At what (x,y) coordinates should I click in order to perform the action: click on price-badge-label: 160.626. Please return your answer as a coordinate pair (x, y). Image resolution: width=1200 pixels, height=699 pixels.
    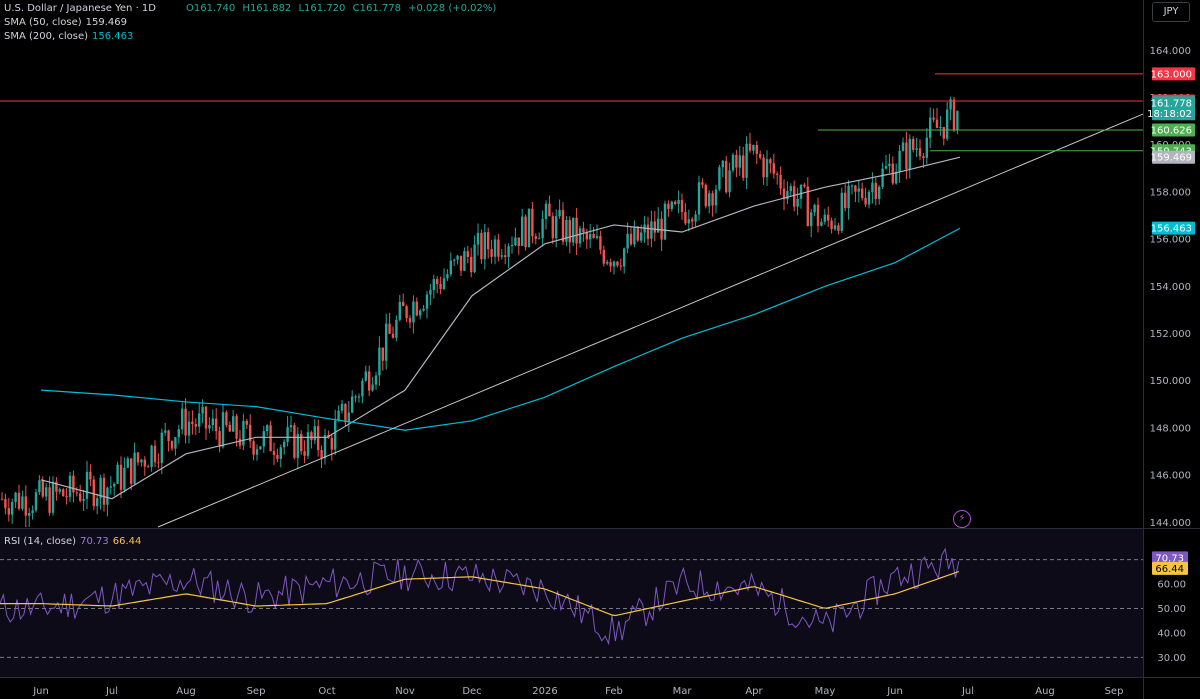
    Looking at the image, I should click on (1171, 130).